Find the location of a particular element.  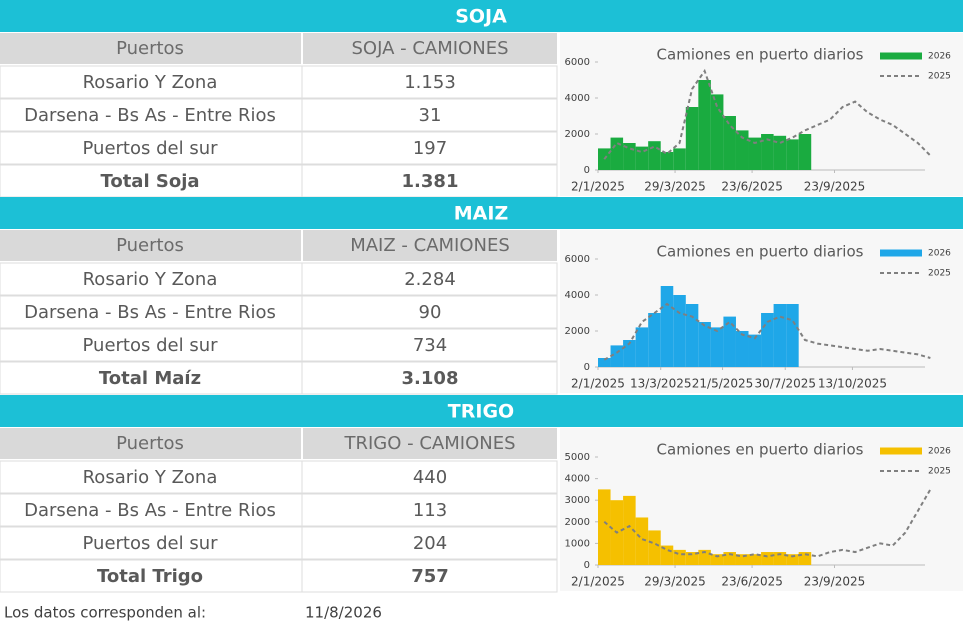

table-cell: 734 is located at coordinates (430, 345).